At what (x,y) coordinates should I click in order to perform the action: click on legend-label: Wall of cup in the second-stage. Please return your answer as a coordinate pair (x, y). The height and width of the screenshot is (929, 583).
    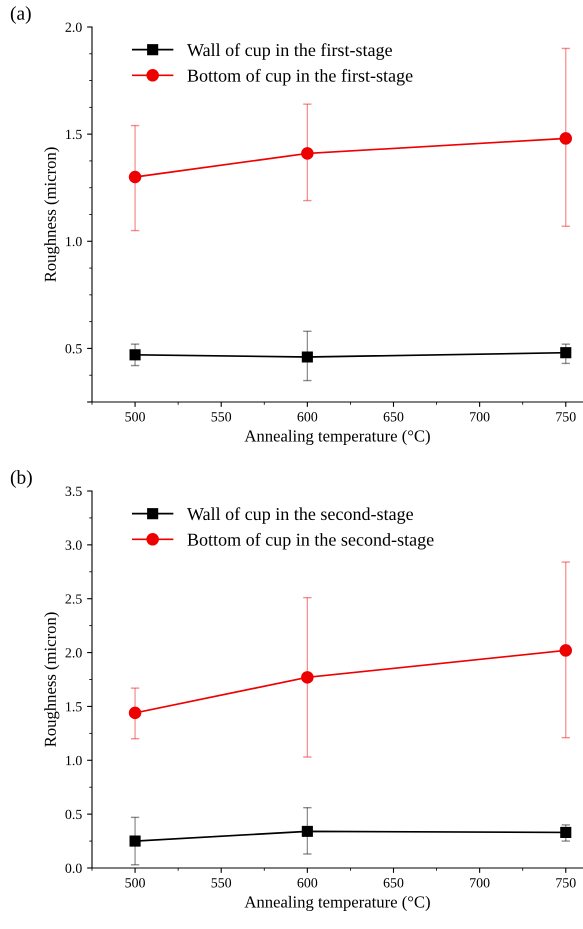
    Looking at the image, I should click on (300, 515).